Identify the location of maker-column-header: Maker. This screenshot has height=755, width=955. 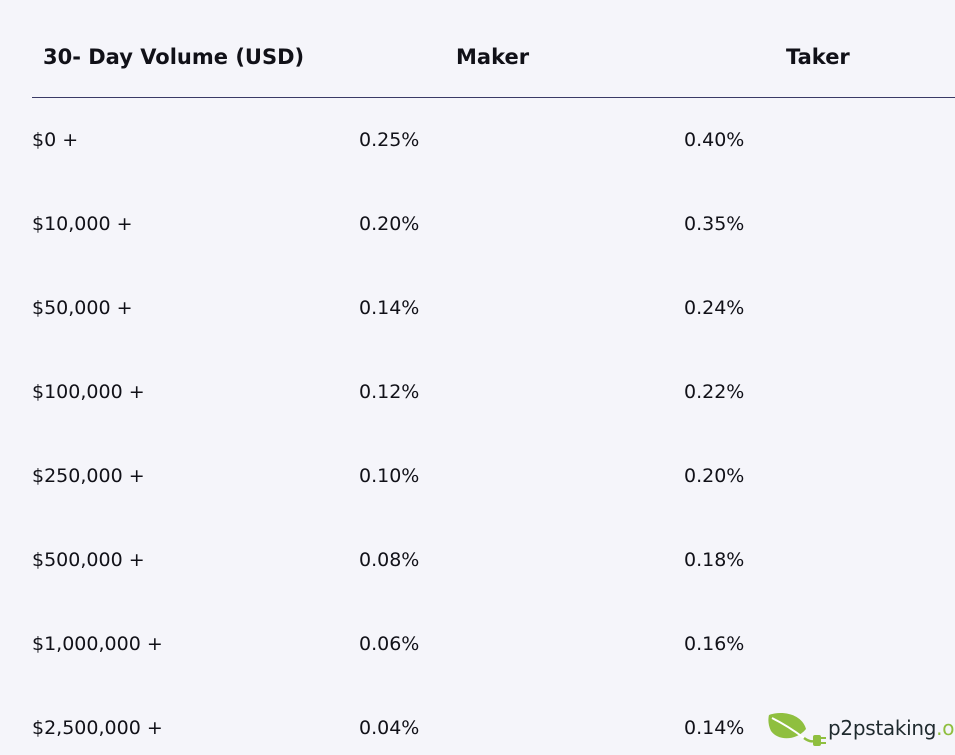
(493, 57).